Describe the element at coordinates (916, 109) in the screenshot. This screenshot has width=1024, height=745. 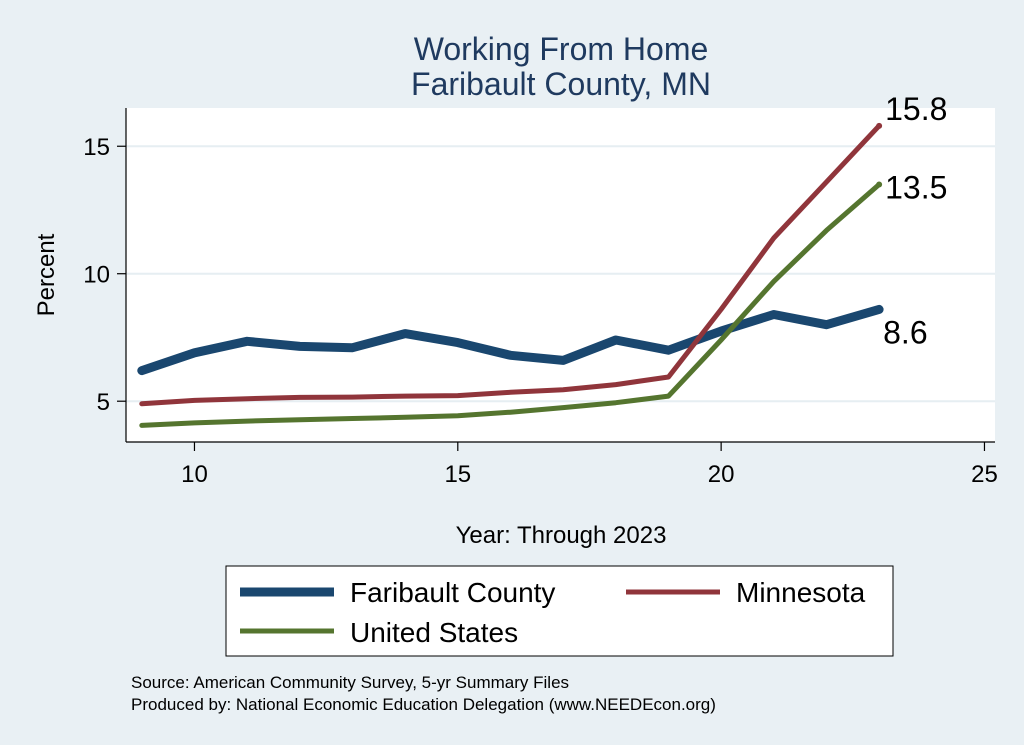
I see `end-label-minnesota: 15.8` at that location.